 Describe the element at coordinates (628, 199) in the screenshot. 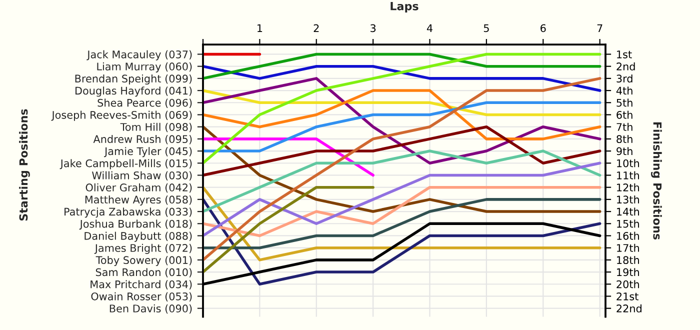

I see `y-tick-label: 13th` at that location.